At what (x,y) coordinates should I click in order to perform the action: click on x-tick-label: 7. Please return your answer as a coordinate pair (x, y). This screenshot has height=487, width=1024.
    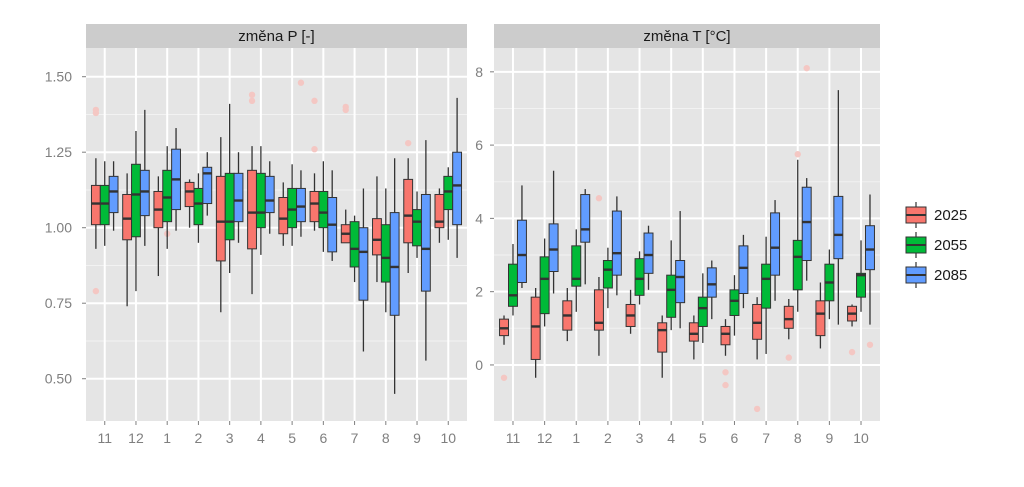
    Looking at the image, I should click on (355, 438).